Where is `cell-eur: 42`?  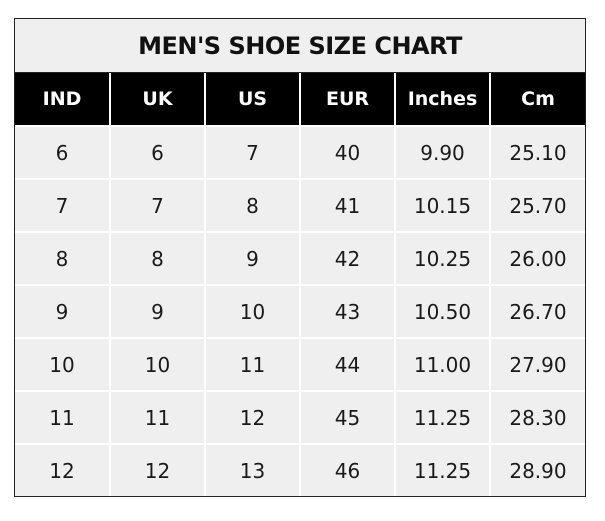
cell-eur: 42 is located at coordinates (348, 258).